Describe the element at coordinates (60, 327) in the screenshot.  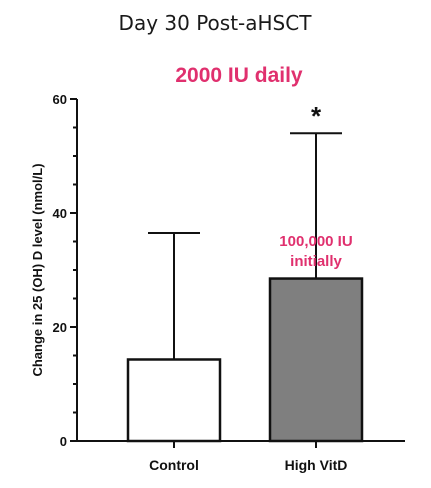
I see `y-tick-label: 20` at that location.